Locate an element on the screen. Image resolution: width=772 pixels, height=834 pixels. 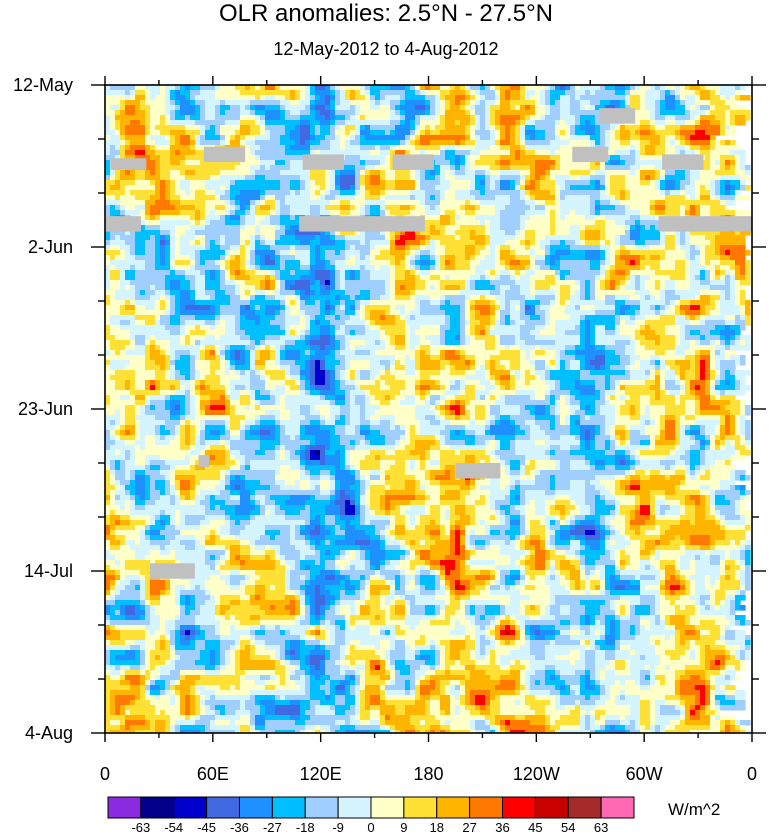
colorbar-units: W/m^2 is located at coordinates (694, 809).